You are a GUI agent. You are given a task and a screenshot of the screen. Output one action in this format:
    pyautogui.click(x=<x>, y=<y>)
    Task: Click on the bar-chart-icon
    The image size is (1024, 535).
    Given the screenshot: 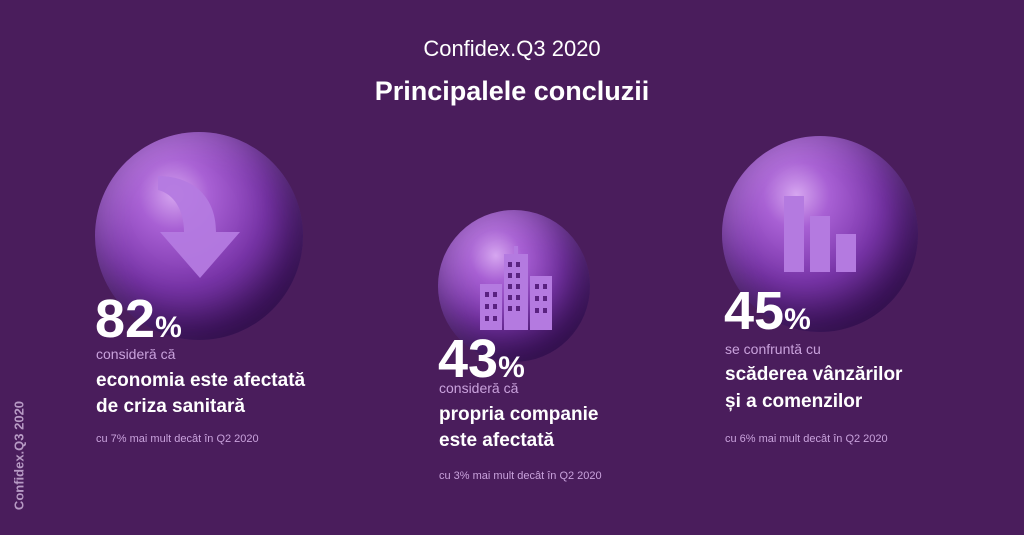 What is the action you would take?
    pyautogui.click(x=820, y=234)
    